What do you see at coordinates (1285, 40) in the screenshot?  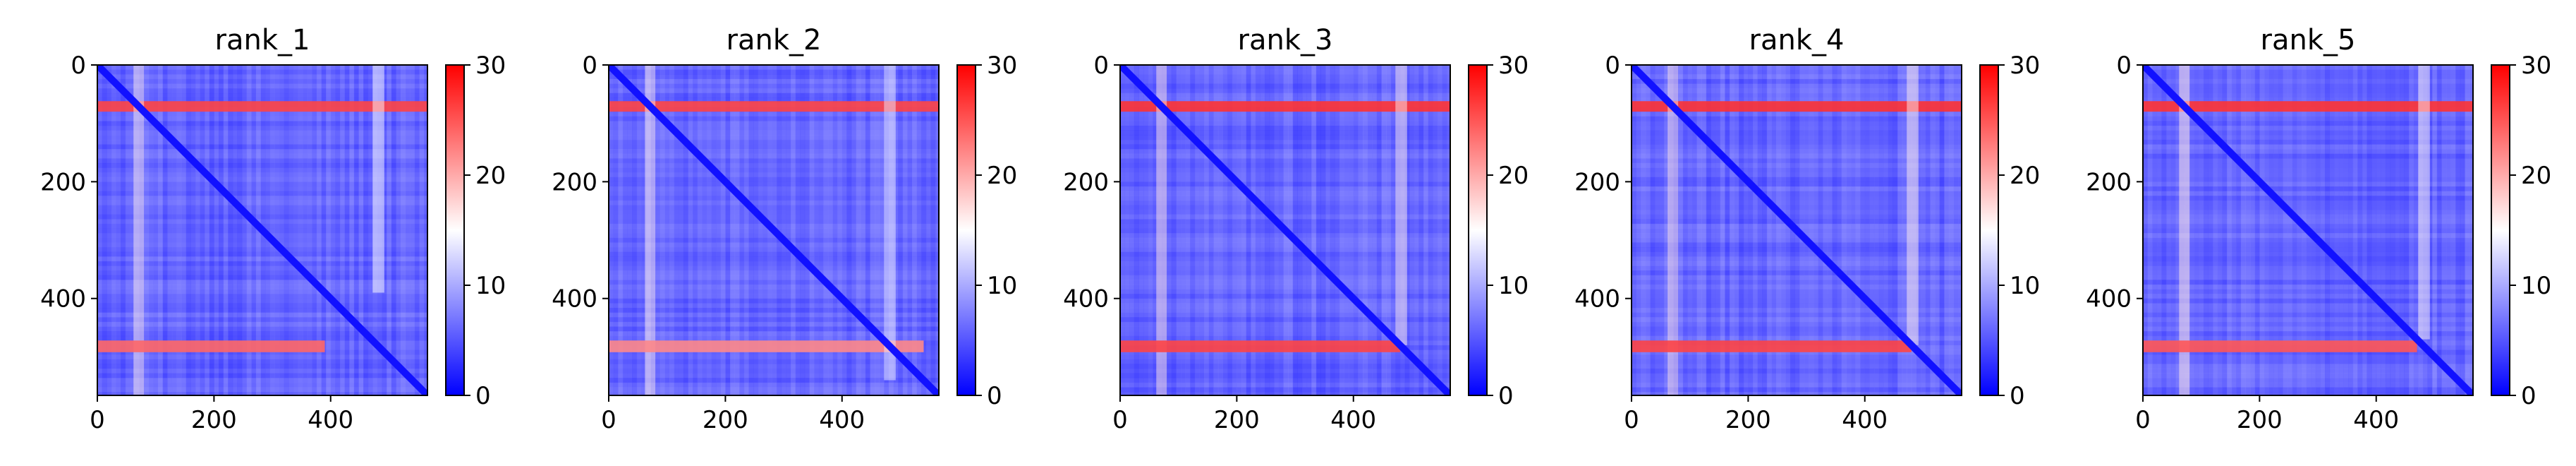 I see `panel-title: rank_3` at bounding box center [1285, 40].